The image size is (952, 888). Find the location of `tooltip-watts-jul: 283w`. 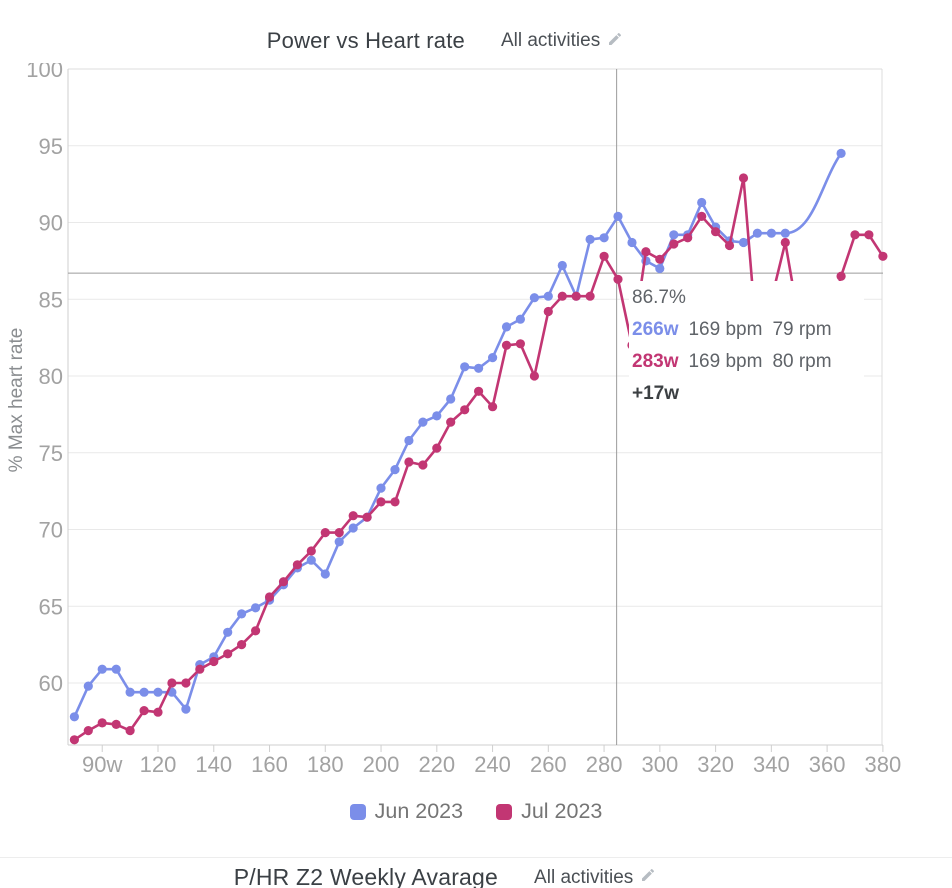

tooltip-watts-jul: 283w is located at coordinates (655, 361).